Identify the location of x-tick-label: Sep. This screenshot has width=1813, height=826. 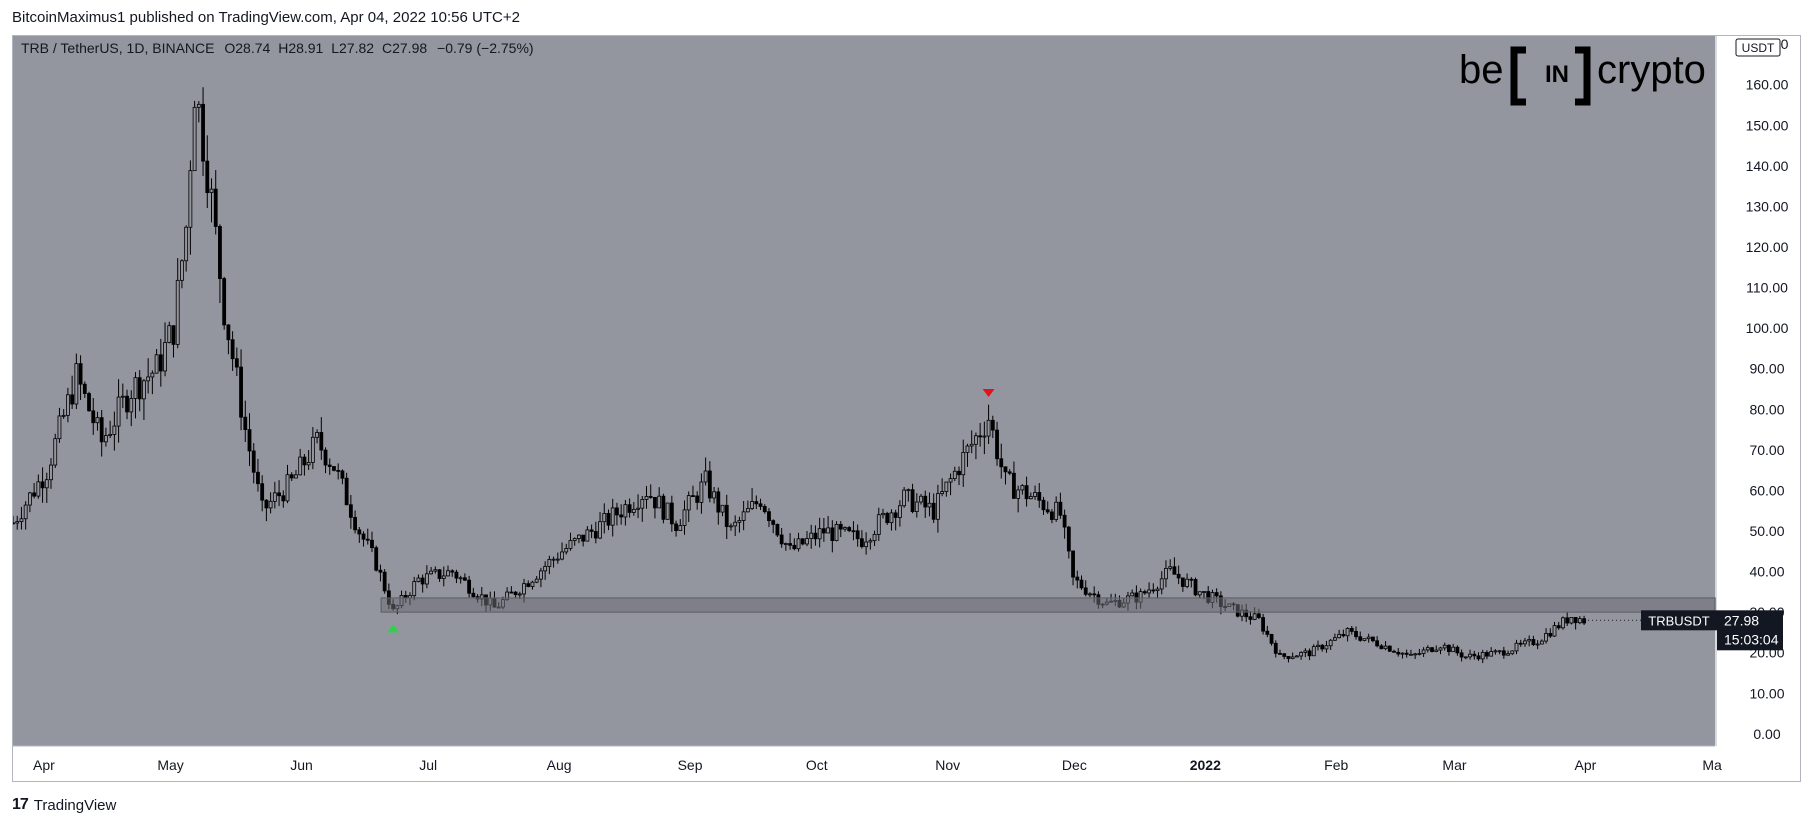
(690, 765).